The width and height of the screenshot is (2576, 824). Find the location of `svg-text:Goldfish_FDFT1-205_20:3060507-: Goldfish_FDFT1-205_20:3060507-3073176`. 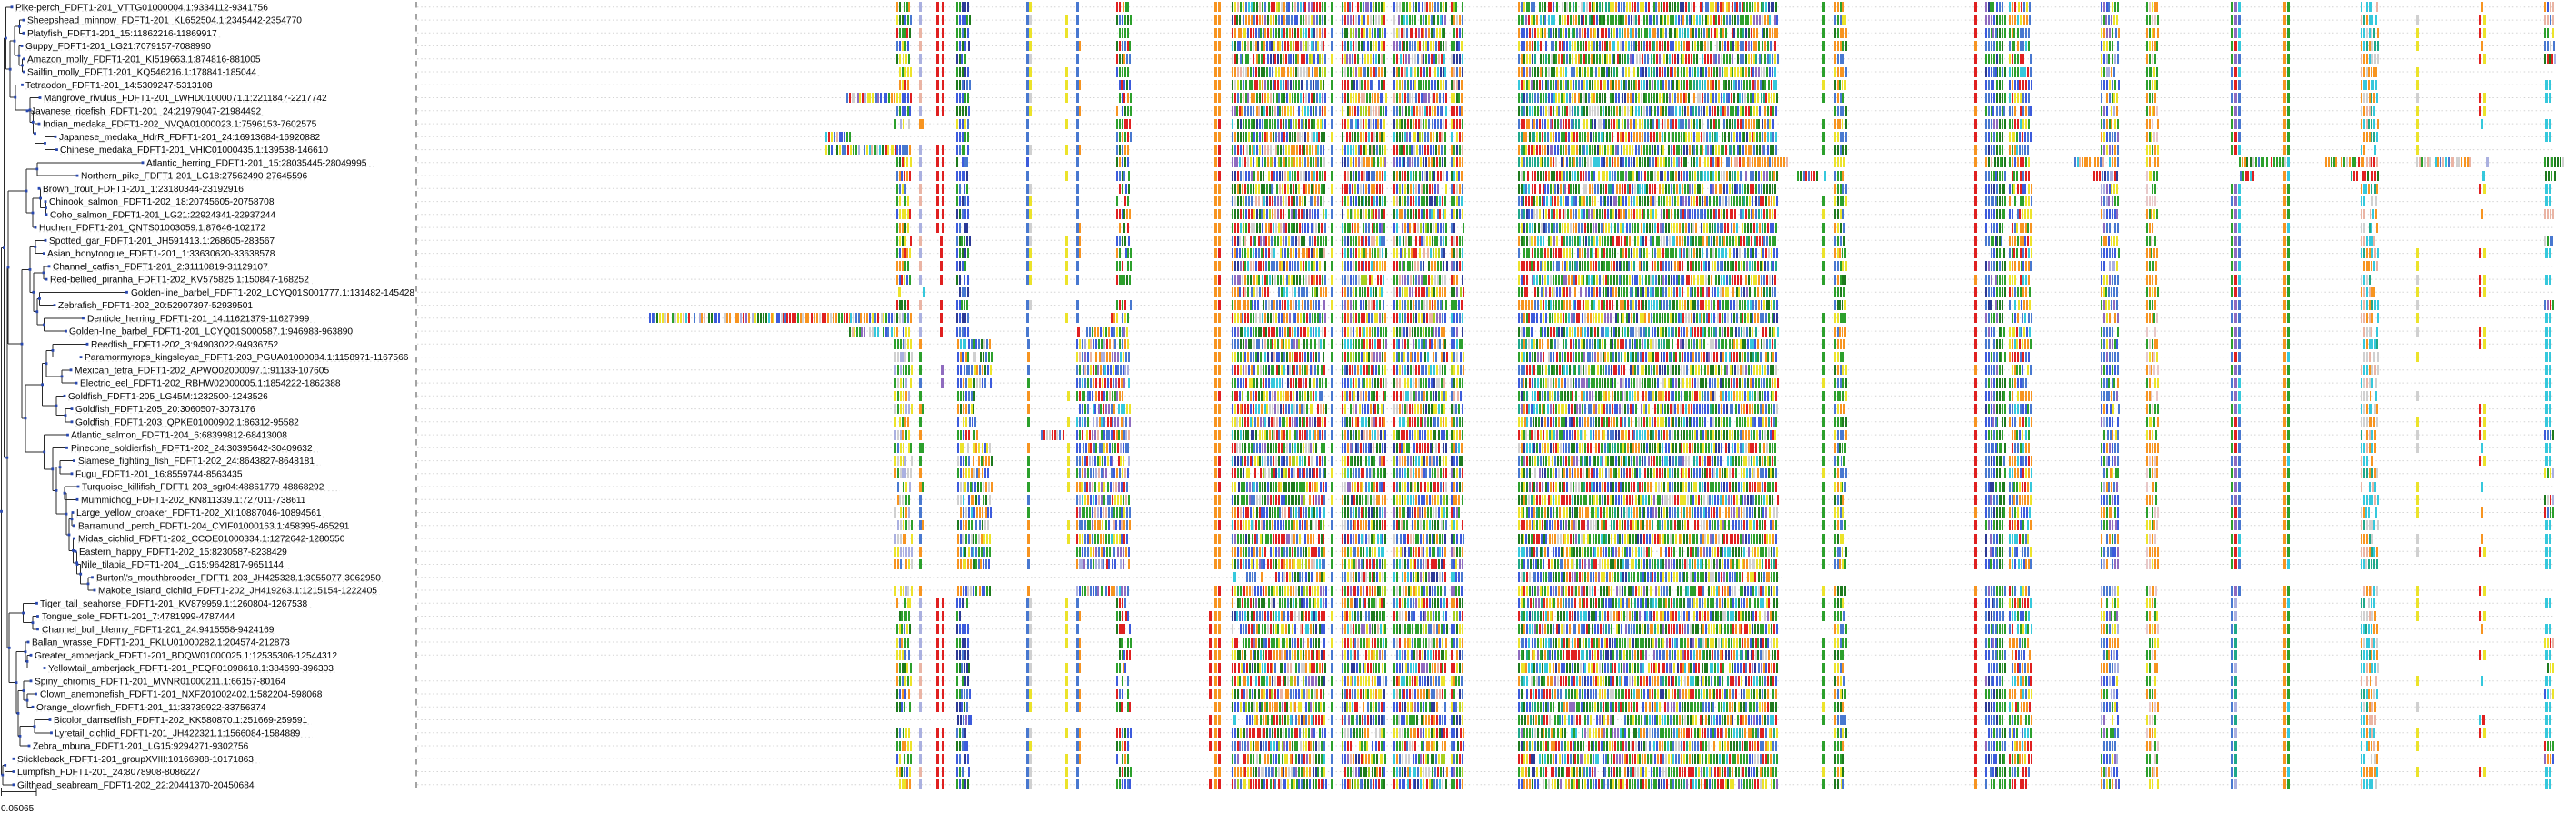

svg-text:Goldfish_FDFT1-205_20:3060507-: Goldfish_FDFT1-205_20:3060507-3073176 is located at coordinates (165, 410).